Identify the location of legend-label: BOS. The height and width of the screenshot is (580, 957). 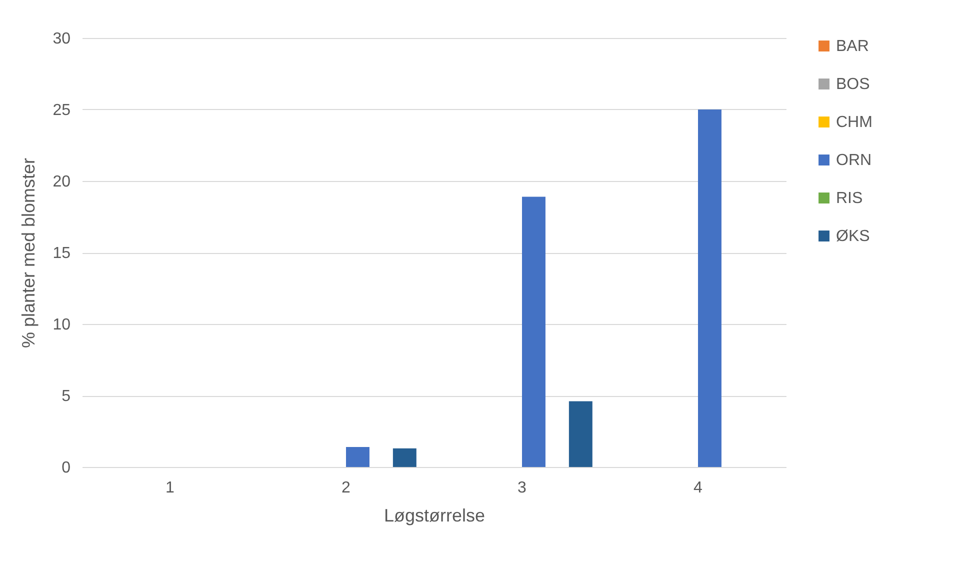
(853, 84).